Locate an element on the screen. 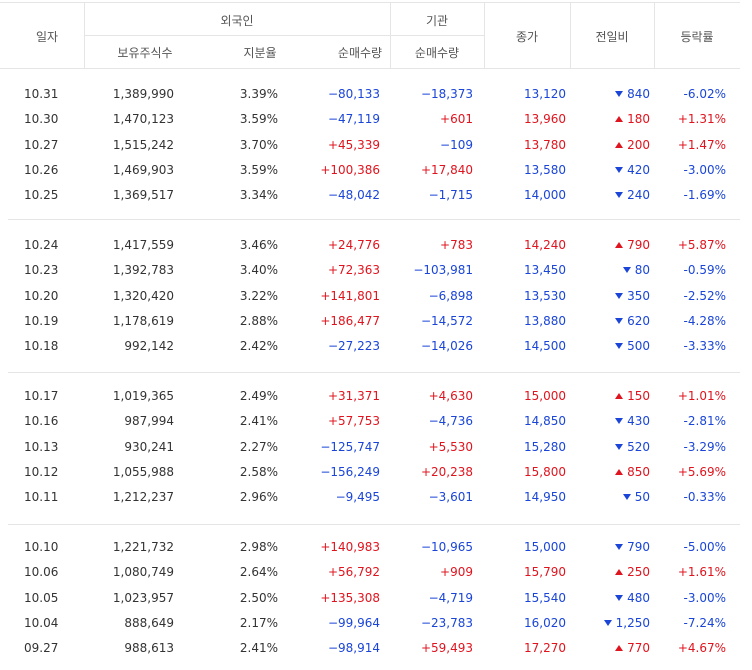 The width and height of the screenshot is (752, 670). group-separator is located at coordinates (374, 219).